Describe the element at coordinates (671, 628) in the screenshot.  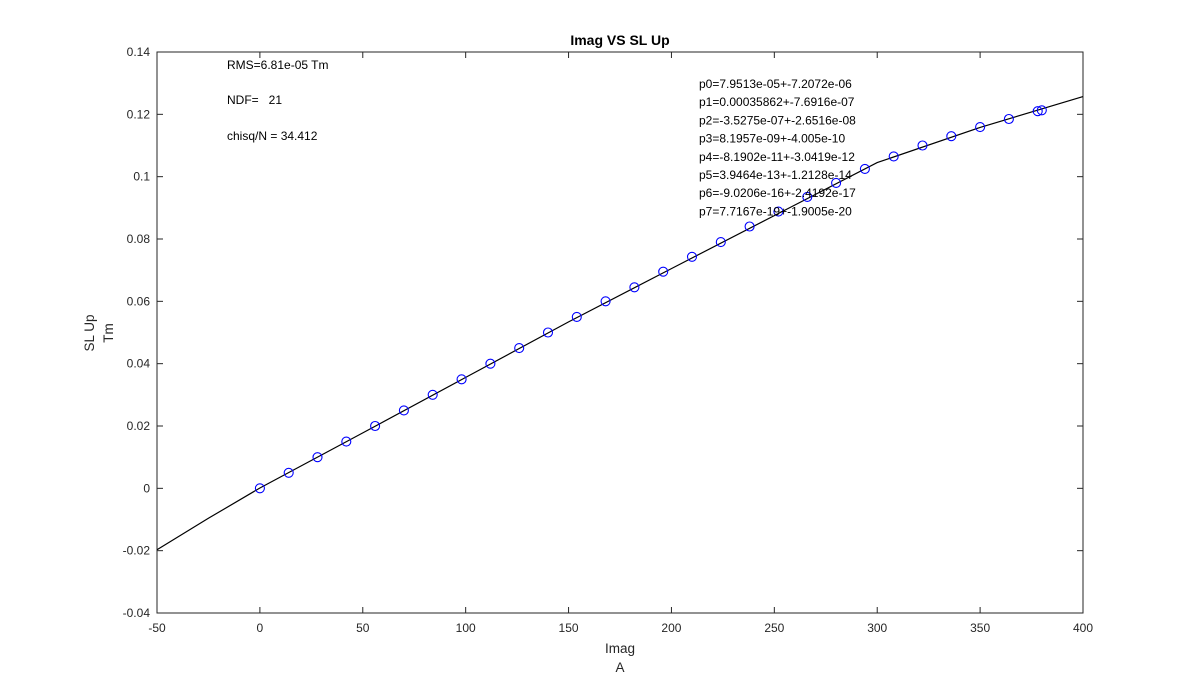
I see `x-tick-label: 200` at that location.